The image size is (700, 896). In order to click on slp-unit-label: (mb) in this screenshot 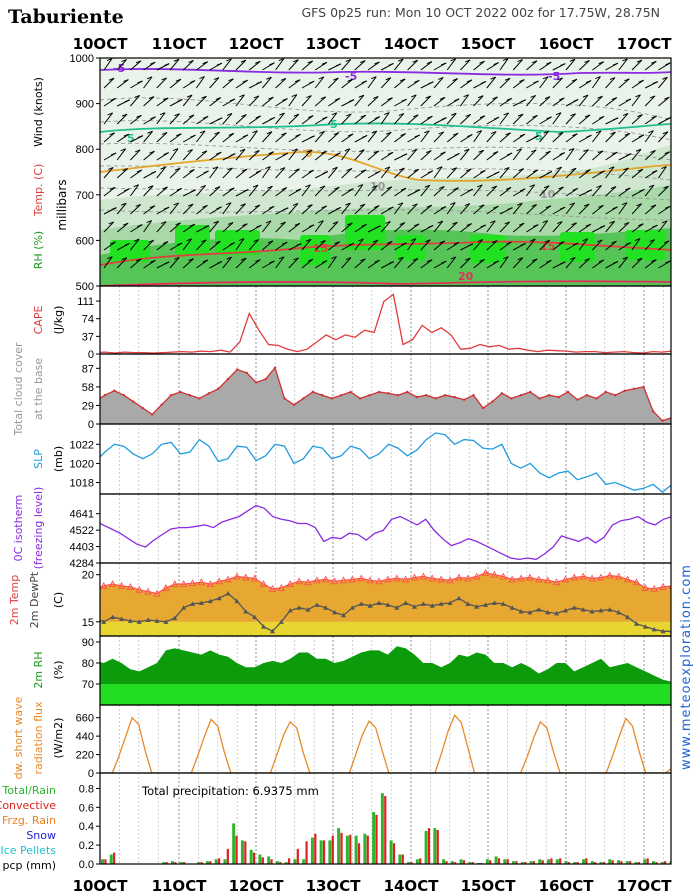, I will do `click(58, 459)`.